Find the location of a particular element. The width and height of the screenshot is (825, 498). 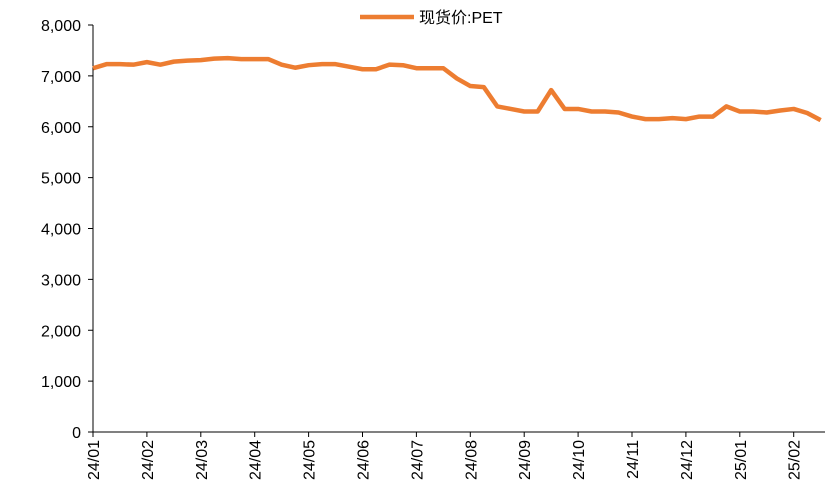

y-tick-label: 7,000 is located at coordinates (61, 77).